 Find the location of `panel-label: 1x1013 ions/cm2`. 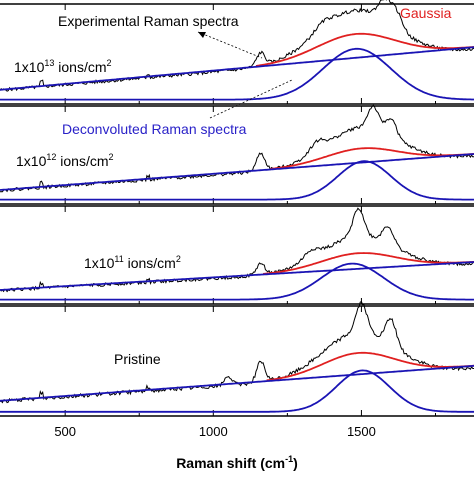

panel-label: 1x1013 ions/cm2 is located at coordinates (63, 66).